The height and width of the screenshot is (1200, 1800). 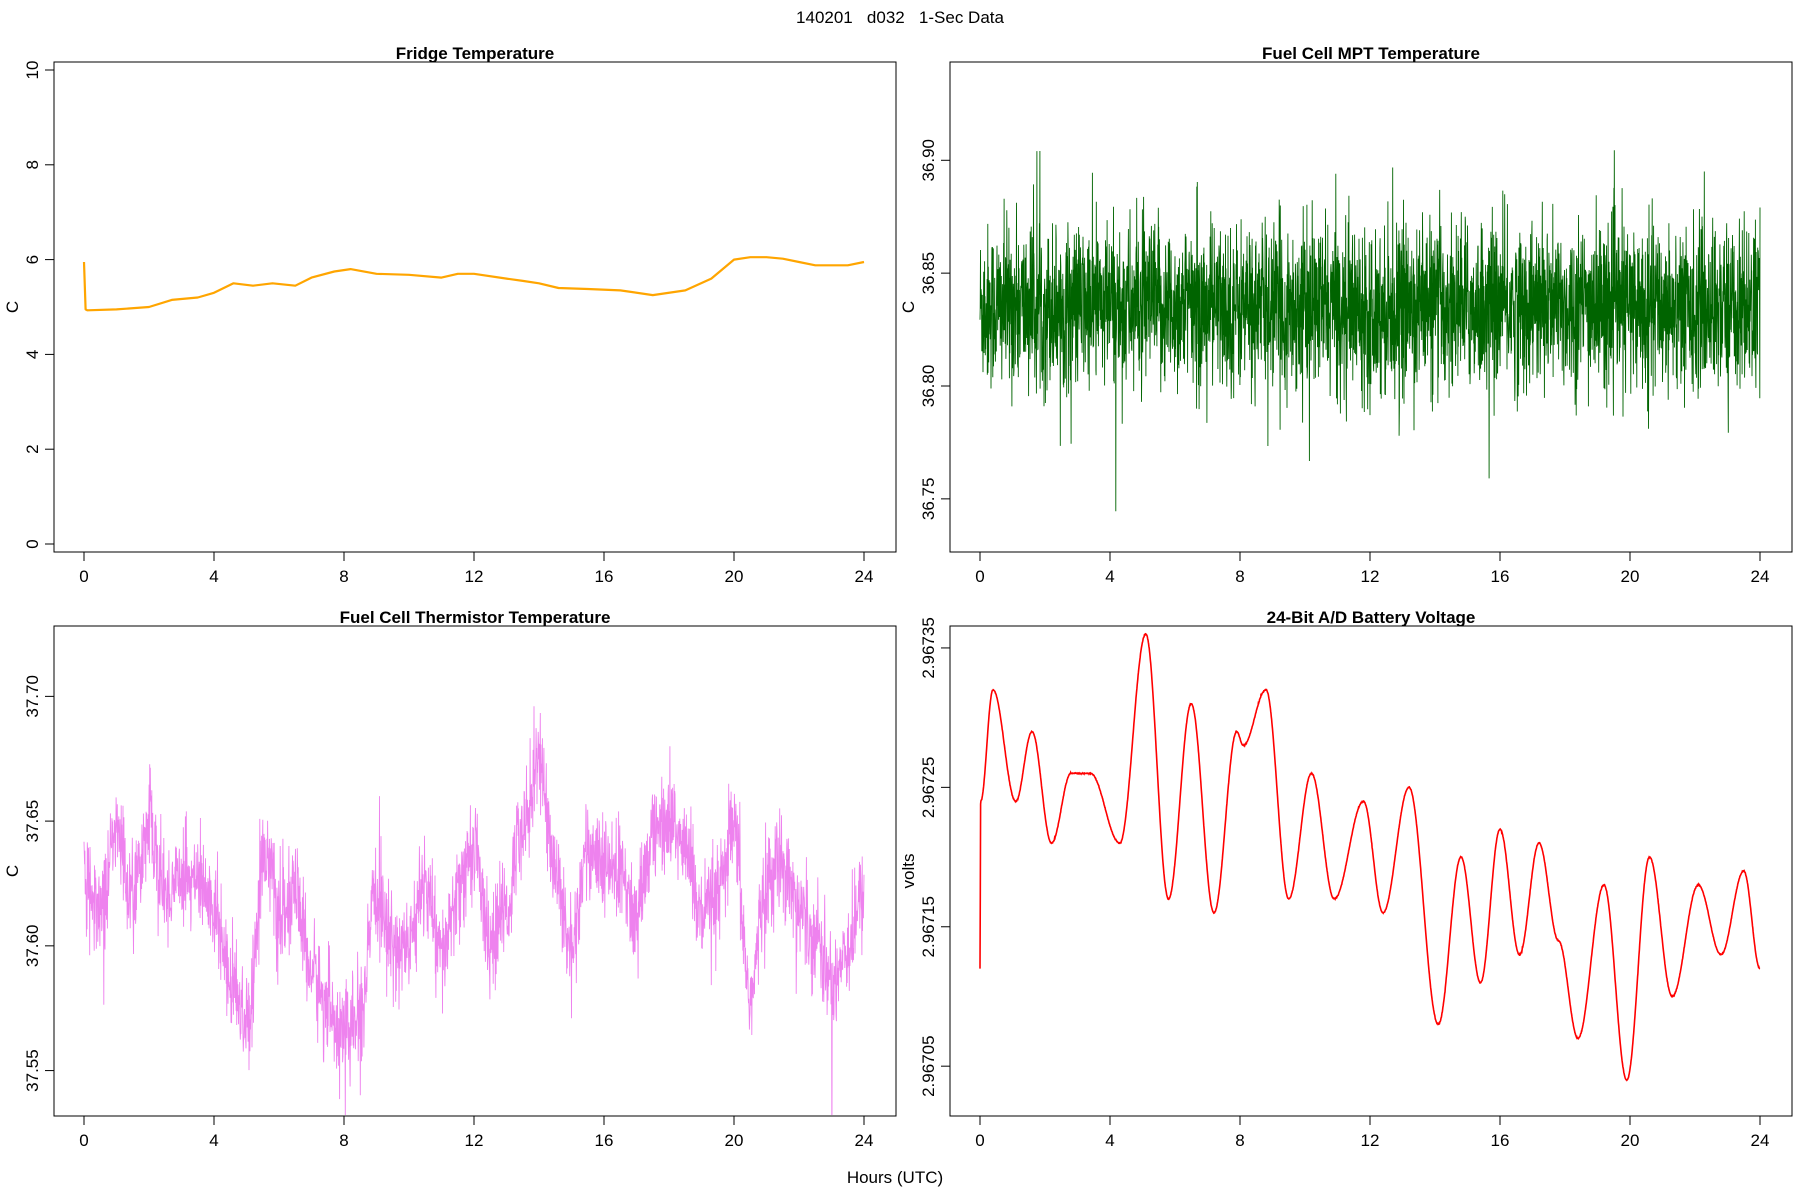 What do you see at coordinates (213, 1140) in the screenshot?
I see `thermistor-x-tick-label: 4` at bounding box center [213, 1140].